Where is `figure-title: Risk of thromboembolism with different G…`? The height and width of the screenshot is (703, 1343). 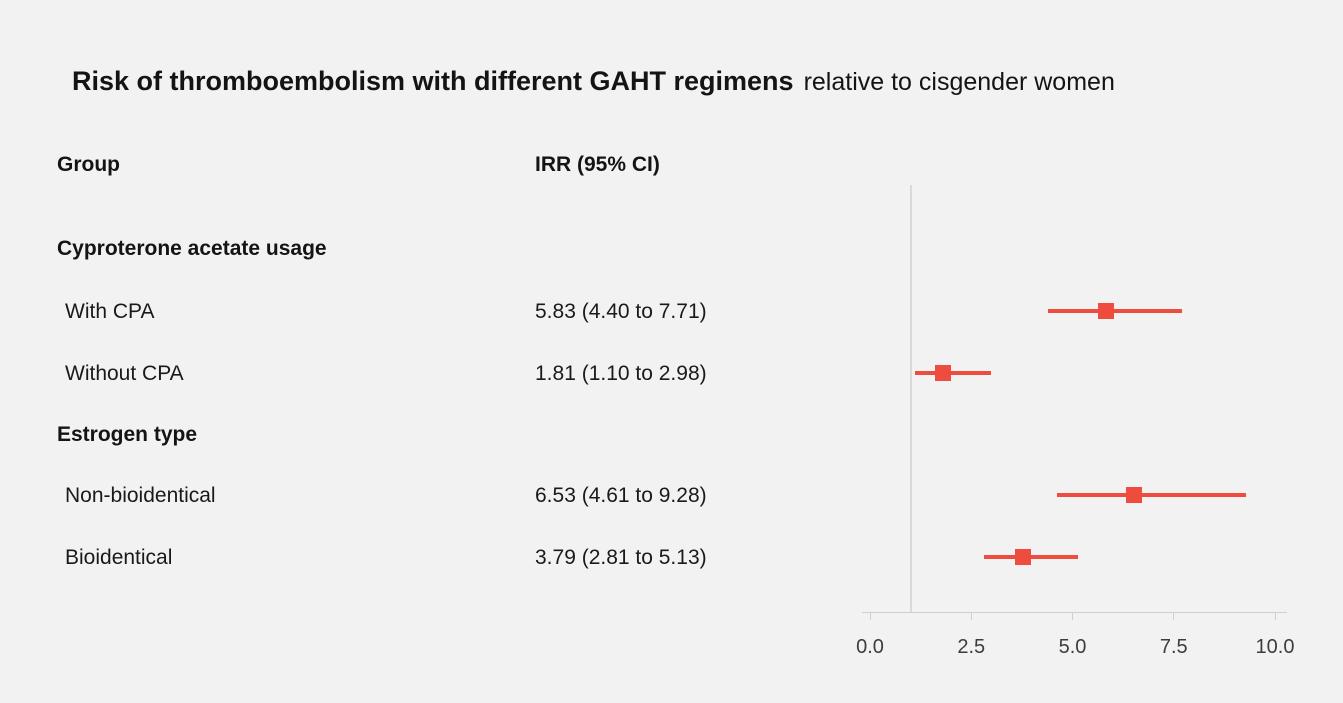
figure-title: Risk of thromboembolism with different G… is located at coordinates (593, 81).